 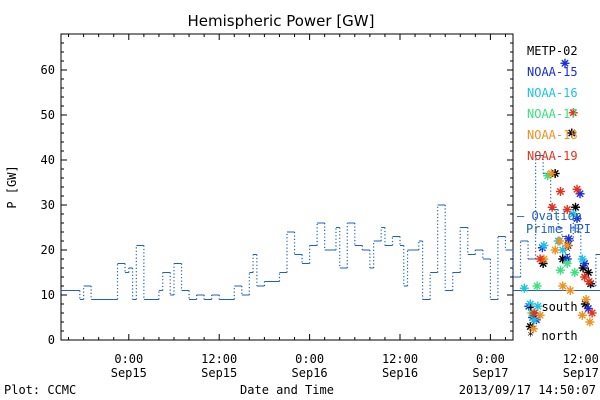 What do you see at coordinates (40, 390) in the screenshot?
I see `footer-source: Plot: CCMC` at bounding box center [40, 390].